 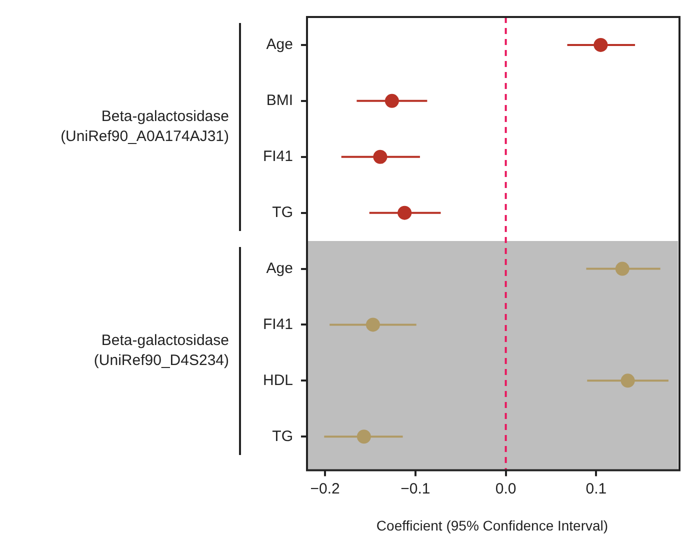 What do you see at coordinates (279, 101) in the screenshot?
I see `y-tick-label: BMI` at bounding box center [279, 101].